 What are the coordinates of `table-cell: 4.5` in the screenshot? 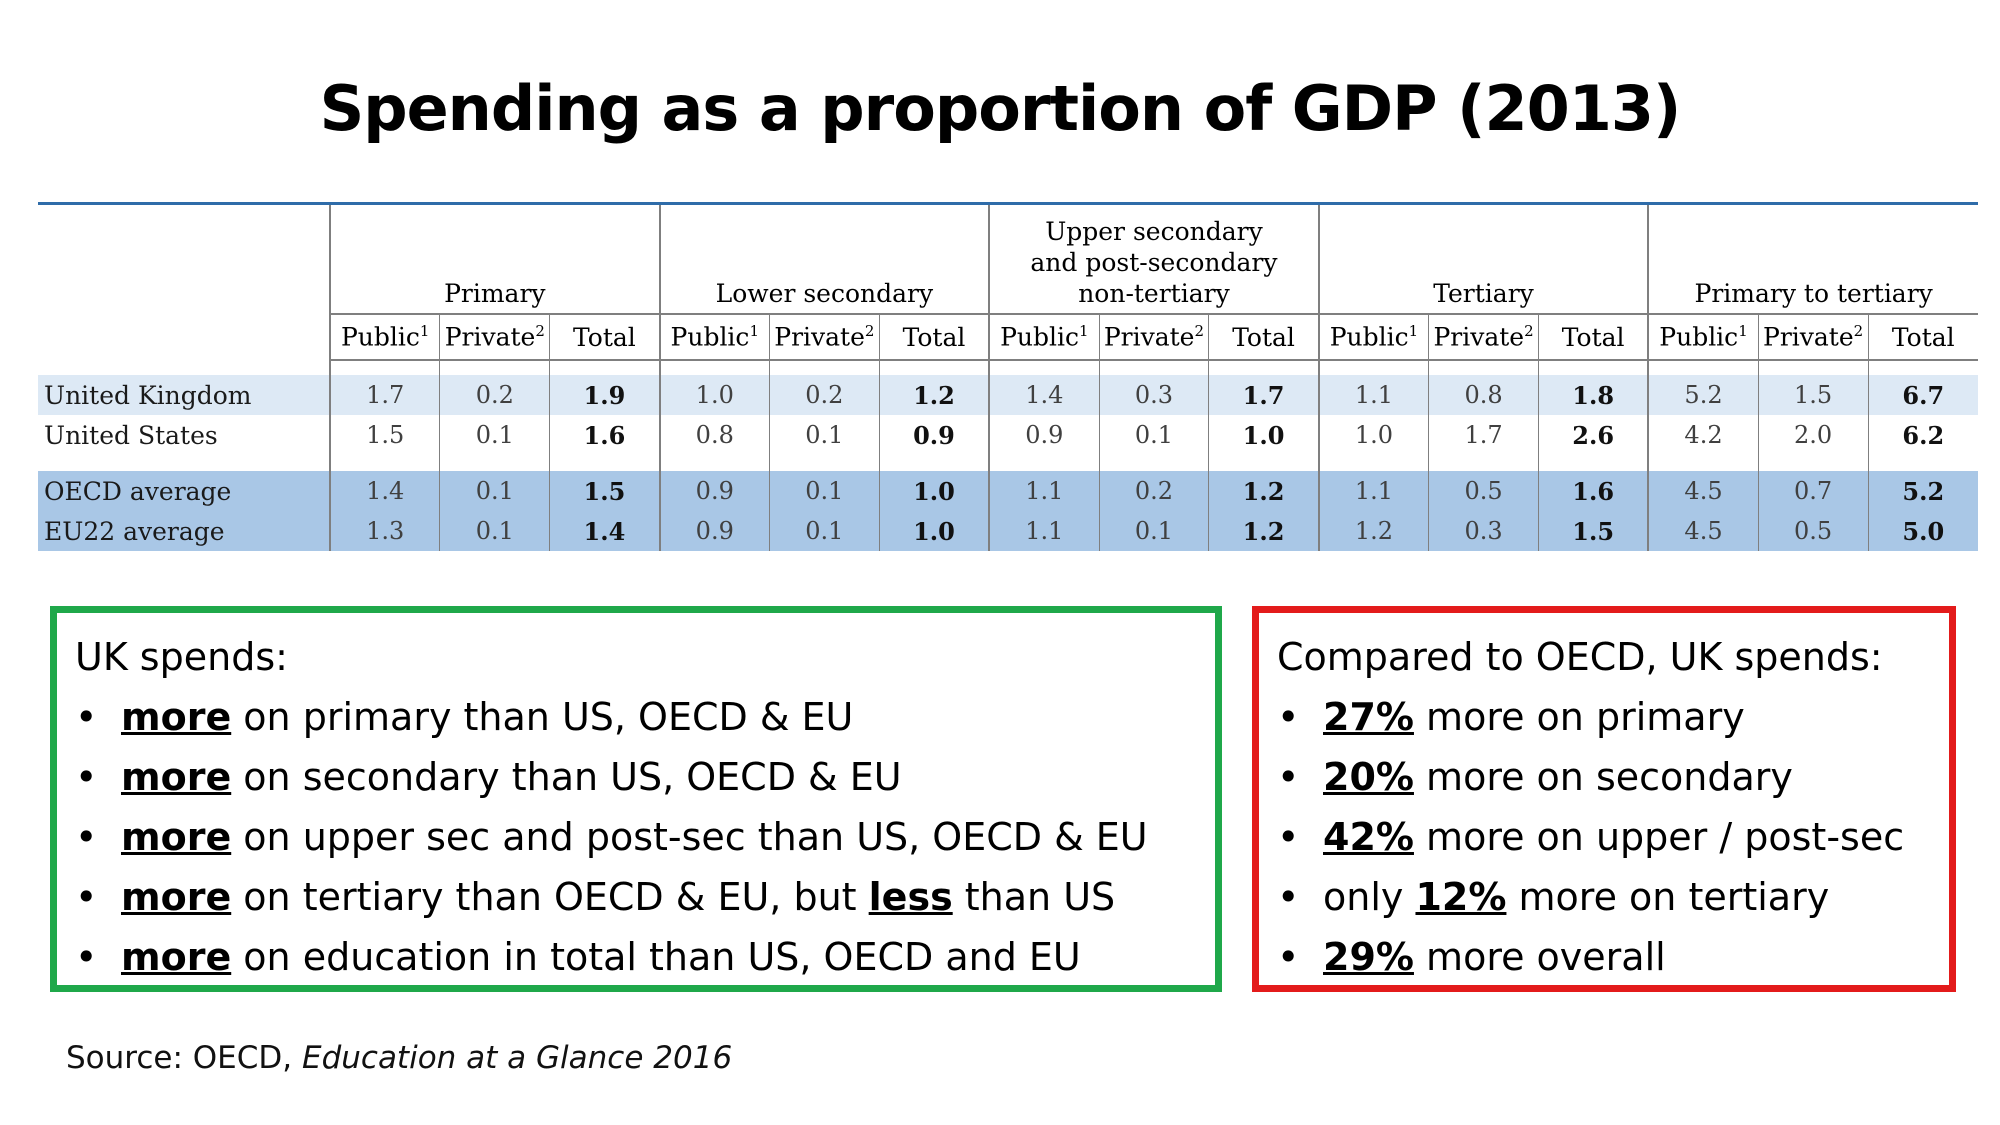 It's located at (1703, 531).